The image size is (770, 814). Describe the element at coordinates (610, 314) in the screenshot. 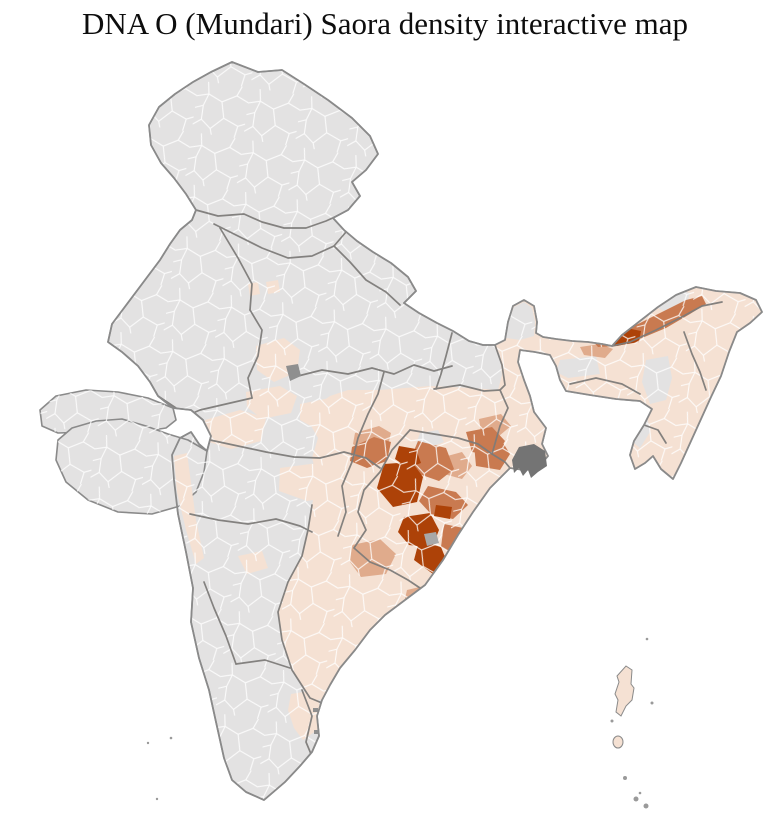

I see `district` at that location.